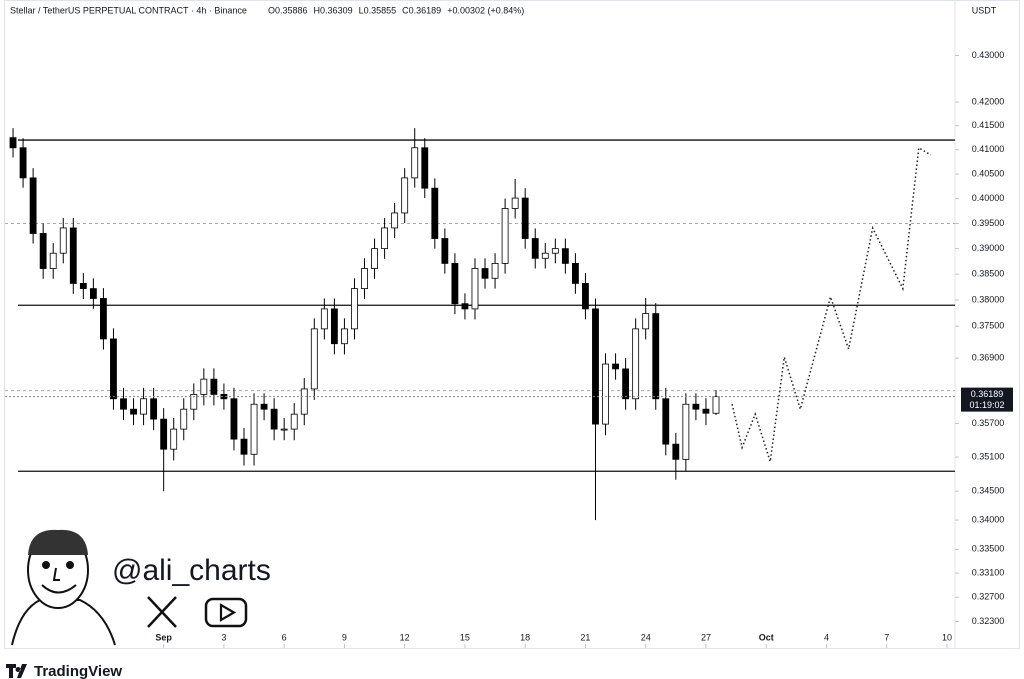  Describe the element at coordinates (191, 570) in the screenshot. I see `author-handle: @ali_charts` at that location.